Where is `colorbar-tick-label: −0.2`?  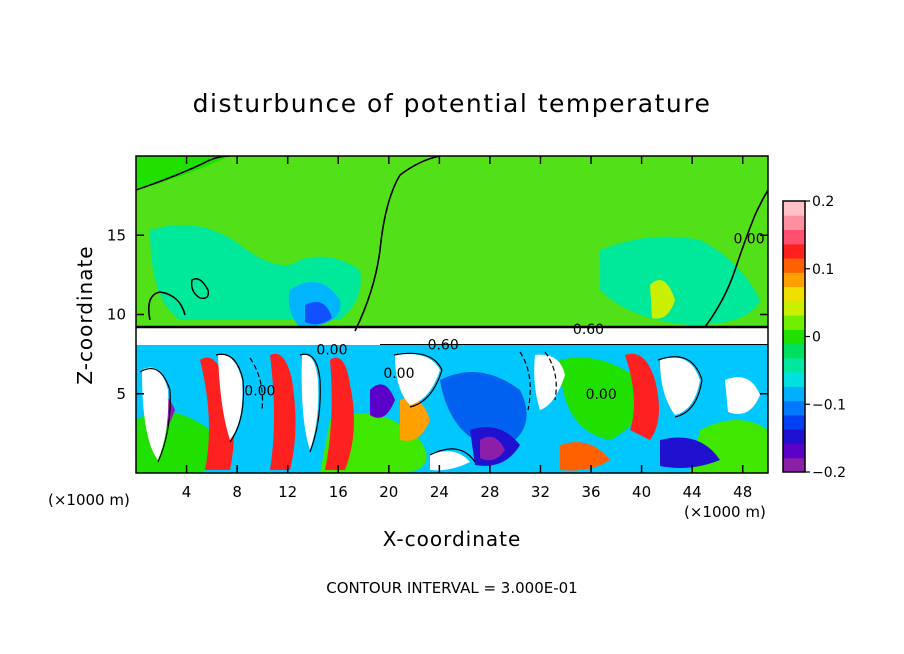 colorbar-tick-label: −0.2 is located at coordinates (829, 473).